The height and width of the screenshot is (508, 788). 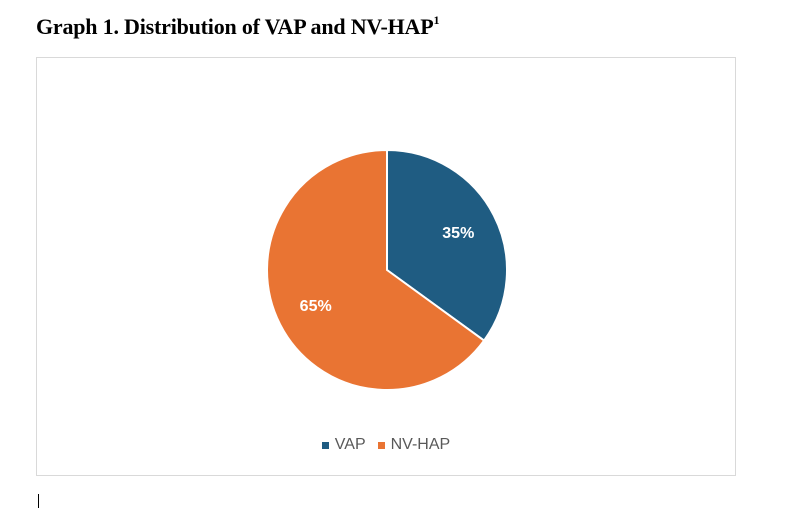 I want to click on graph-title: Graph 1. Distribution of VAP and NV-HAP1, so click(x=238, y=26).